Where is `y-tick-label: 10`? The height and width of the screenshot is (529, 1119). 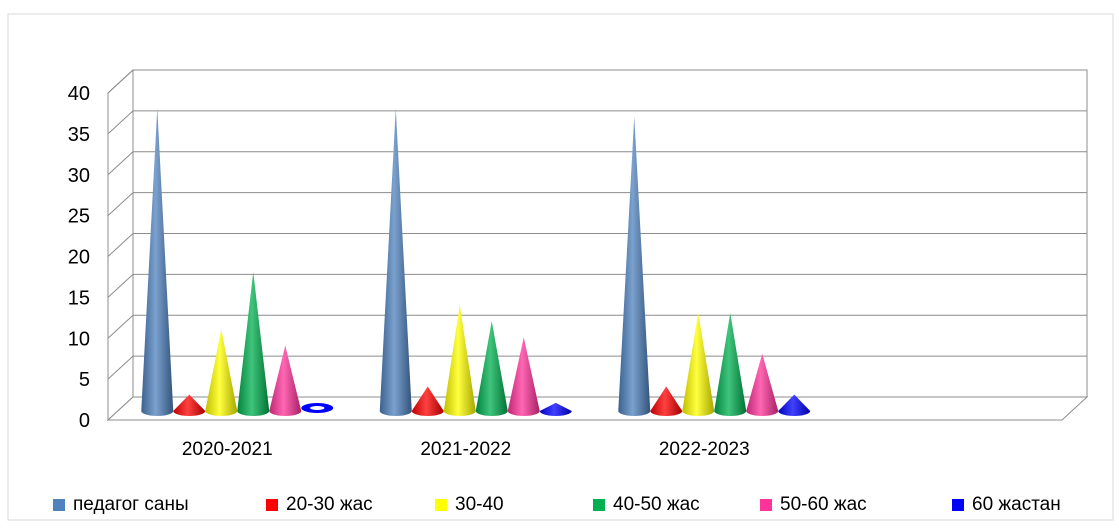 y-tick-label: 10 is located at coordinates (79, 339).